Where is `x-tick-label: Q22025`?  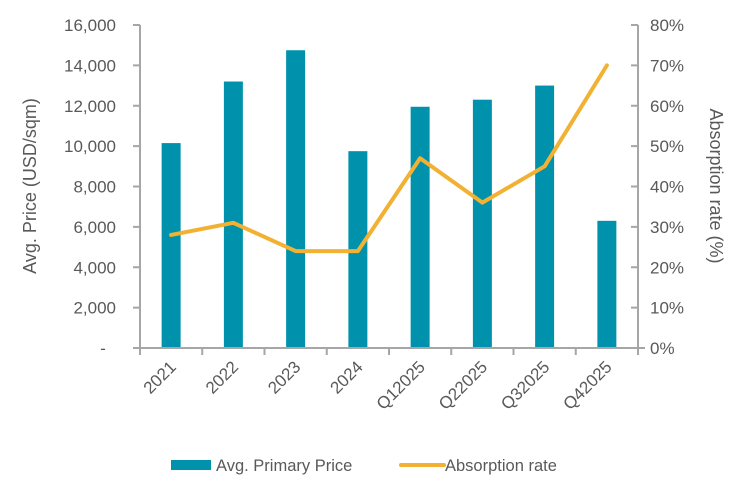 x-tick-label: Q22025 is located at coordinates (463, 385).